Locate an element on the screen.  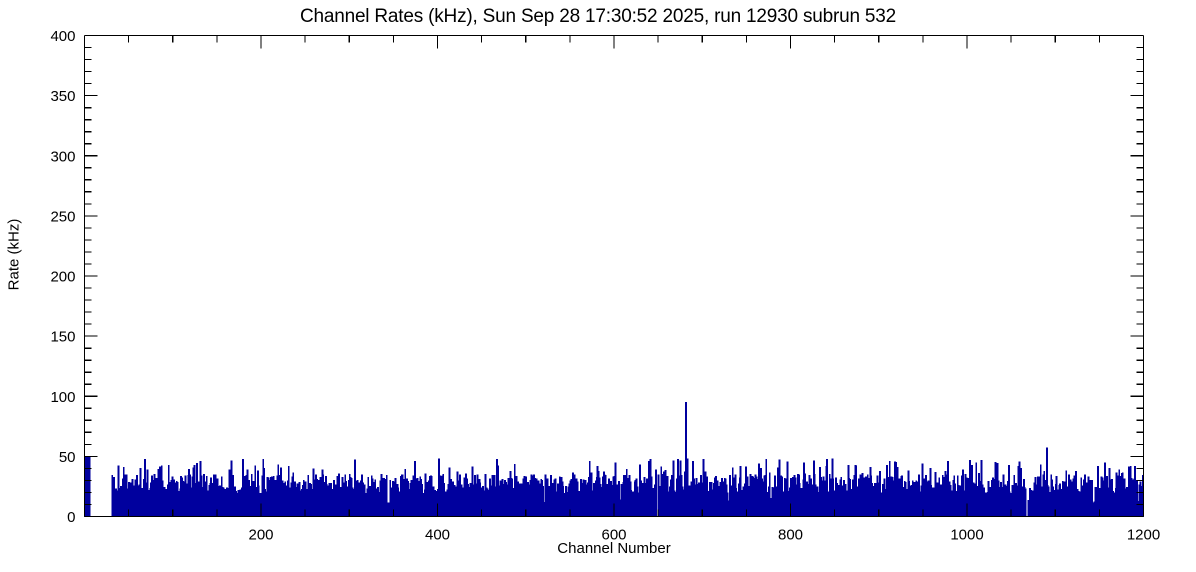
x-tick-label: 800 is located at coordinates (790, 535).